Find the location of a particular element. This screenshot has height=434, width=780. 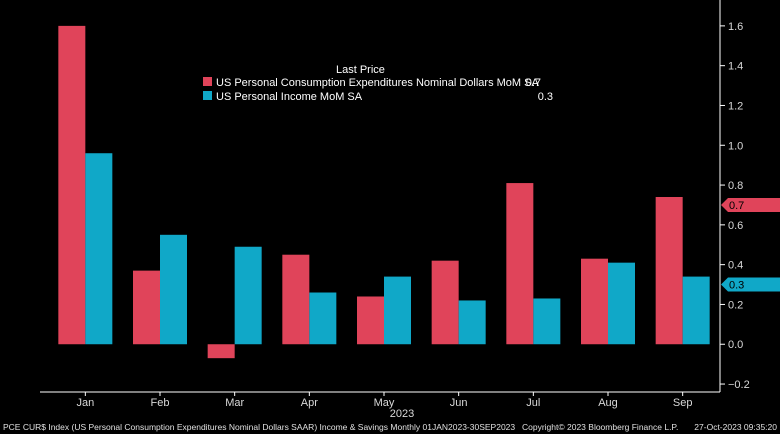

last-value-tag-income is located at coordinates (750, 284).